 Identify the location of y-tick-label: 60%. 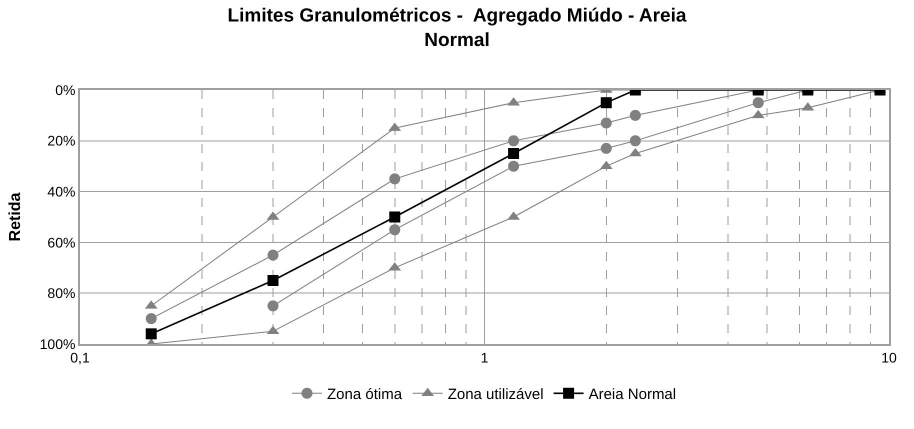
(61, 242).